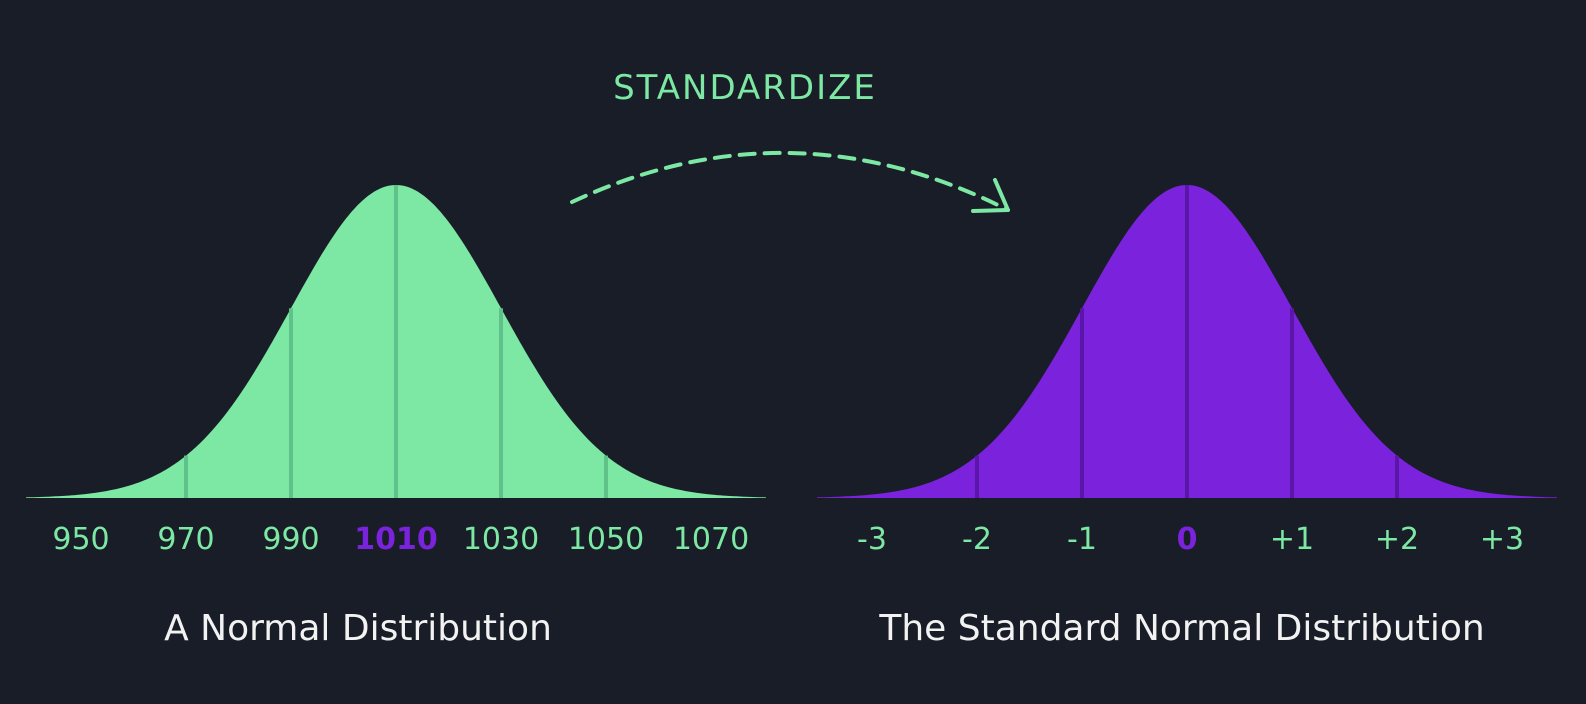 This screenshot has width=1586, height=704. What do you see at coordinates (711, 539) in the screenshot?
I see `left-tick-label: 1070` at bounding box center [711, 539].